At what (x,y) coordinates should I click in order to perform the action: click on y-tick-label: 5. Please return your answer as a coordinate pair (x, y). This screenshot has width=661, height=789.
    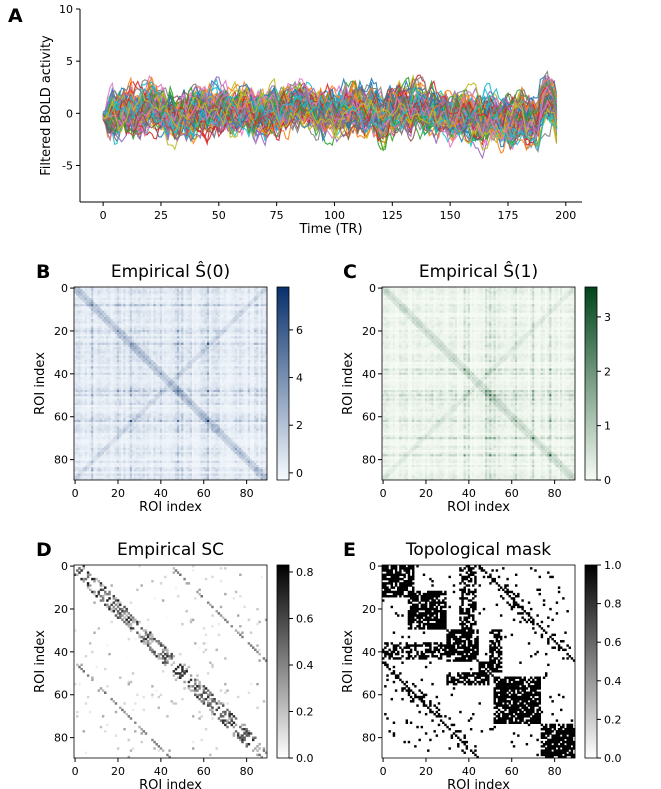
    Looking at the image, I should click on (69, 61).